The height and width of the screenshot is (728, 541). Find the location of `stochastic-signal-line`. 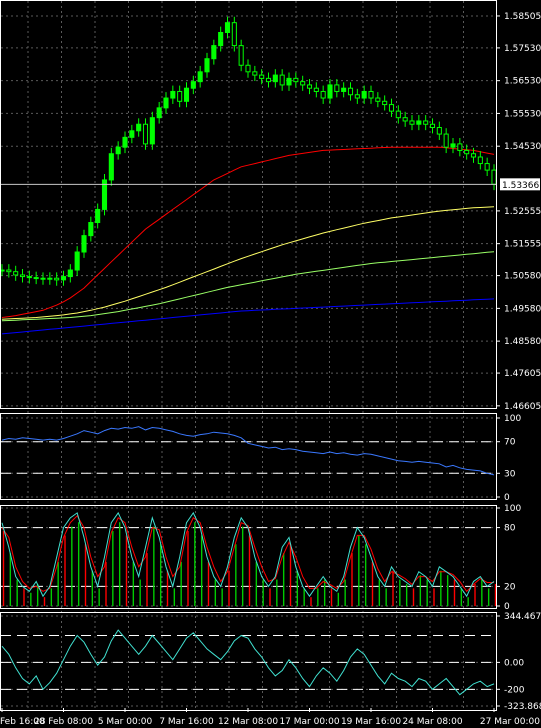

stochastic-signal-line is located at coordinates (247, 553).